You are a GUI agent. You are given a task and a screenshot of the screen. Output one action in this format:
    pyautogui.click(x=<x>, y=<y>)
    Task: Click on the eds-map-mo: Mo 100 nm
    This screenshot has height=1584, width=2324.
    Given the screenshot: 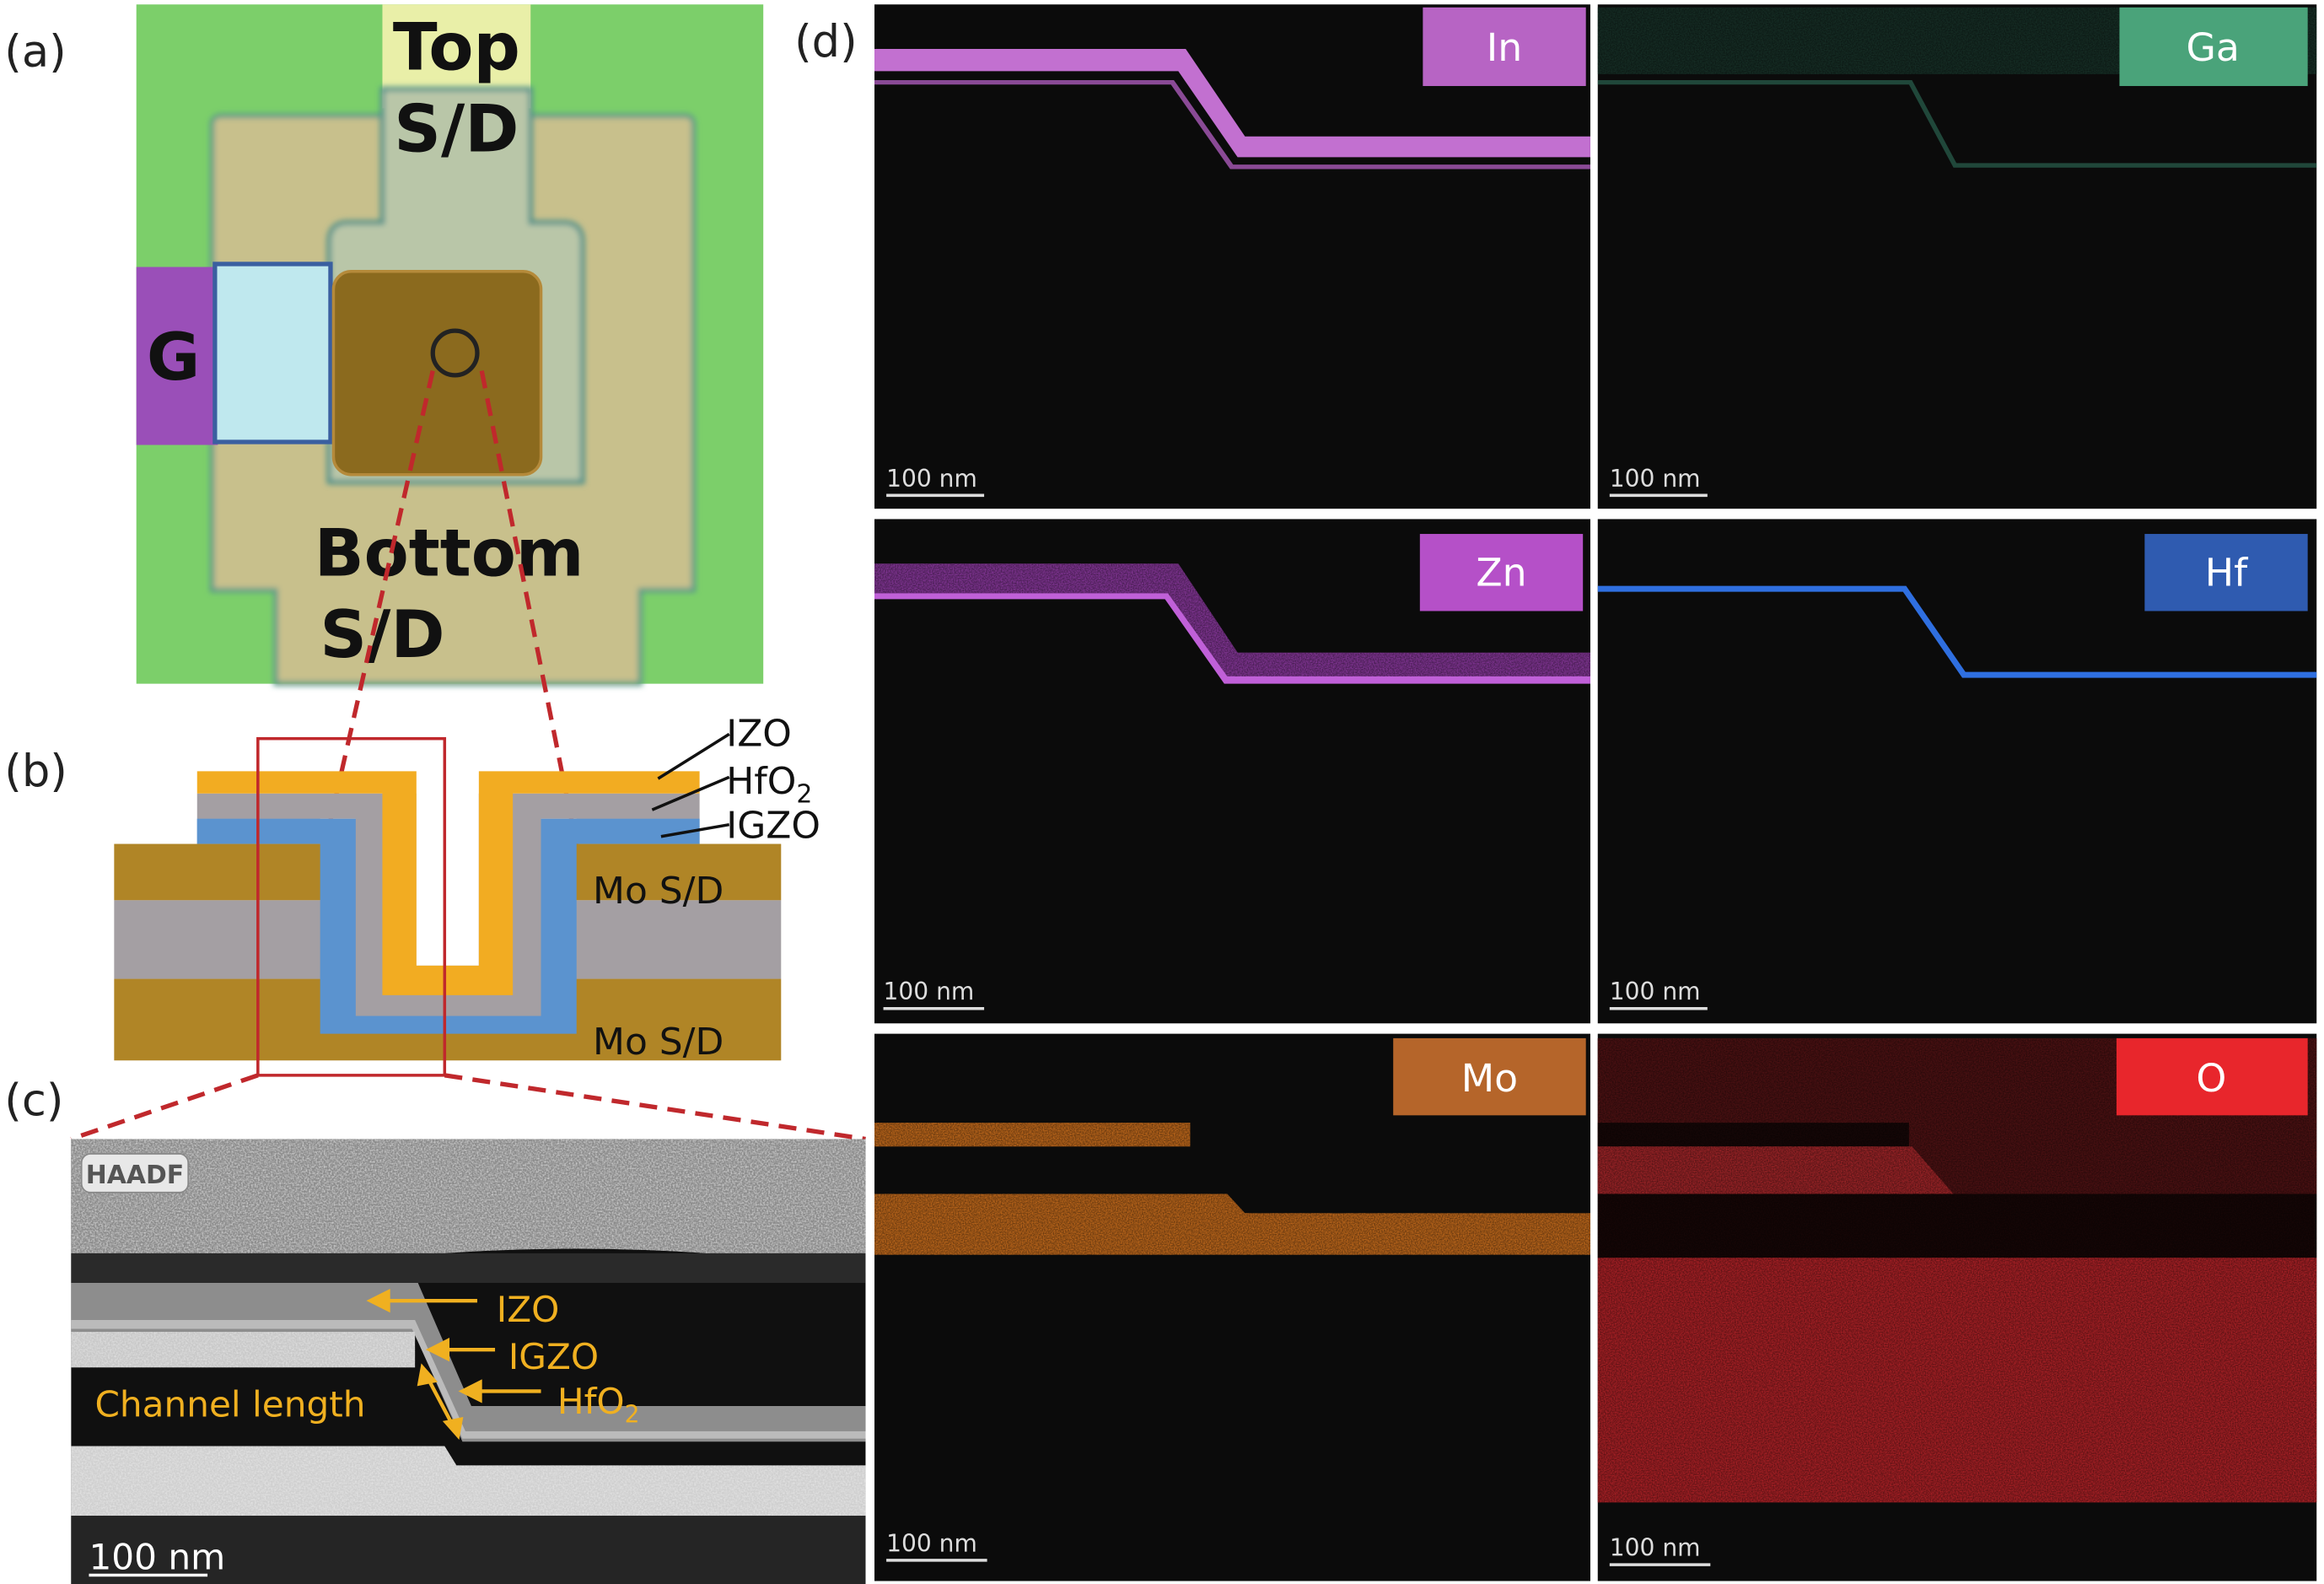 What is the action you would take?
    pyautogui.click(x=1232, y=1307)
    